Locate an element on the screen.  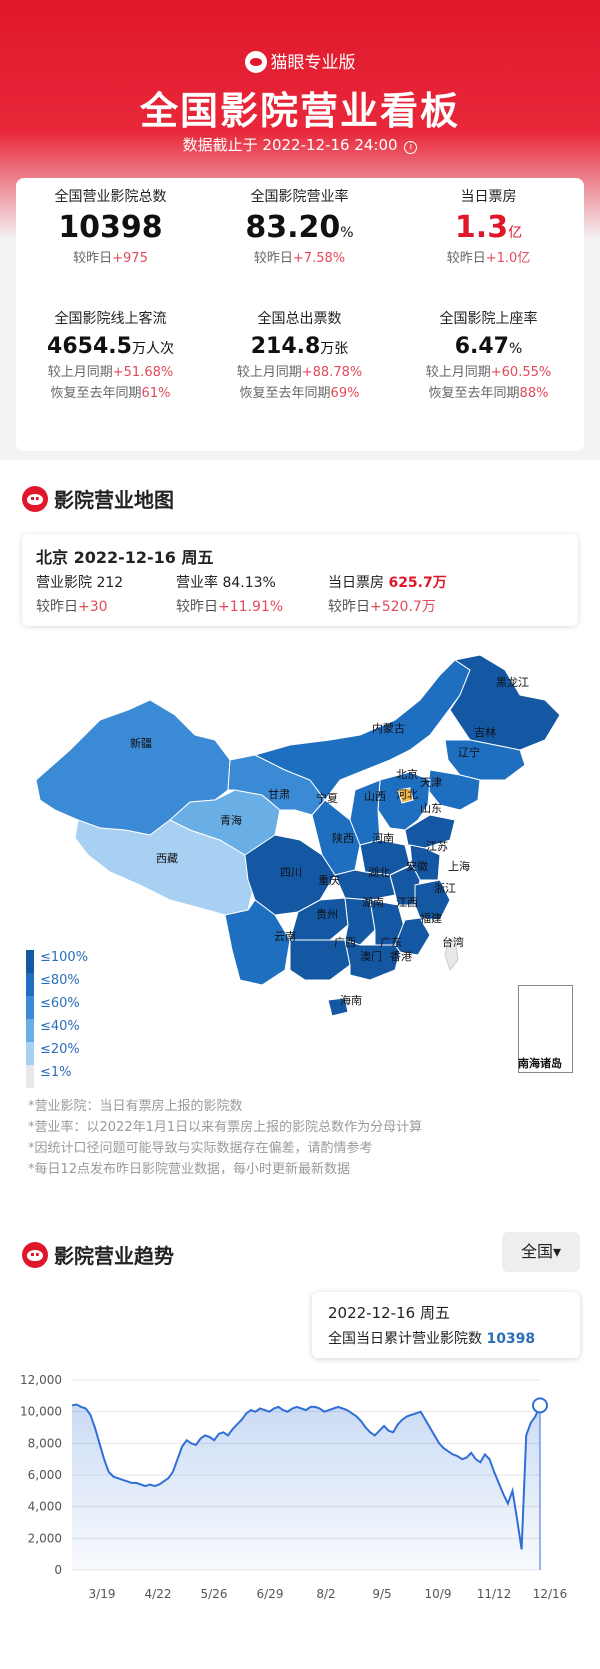
x-tick-label: 11/12 is located at coordinates (494, 1594).